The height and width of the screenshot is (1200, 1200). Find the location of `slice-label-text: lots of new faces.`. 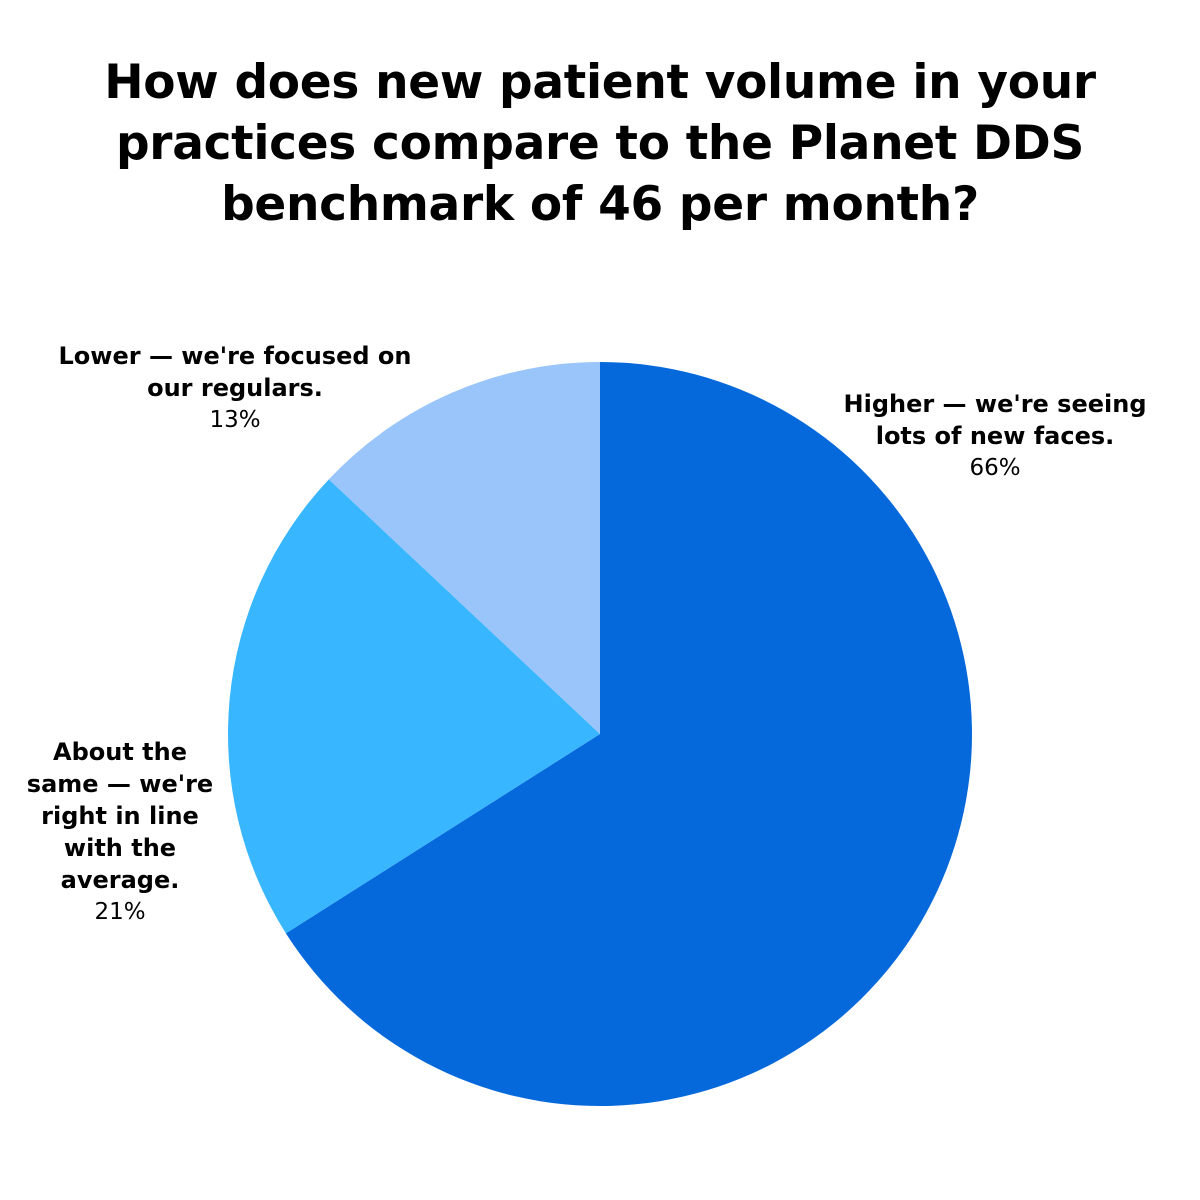

slice-label-text: lots of new faces. is located at coordinates (995, 436).